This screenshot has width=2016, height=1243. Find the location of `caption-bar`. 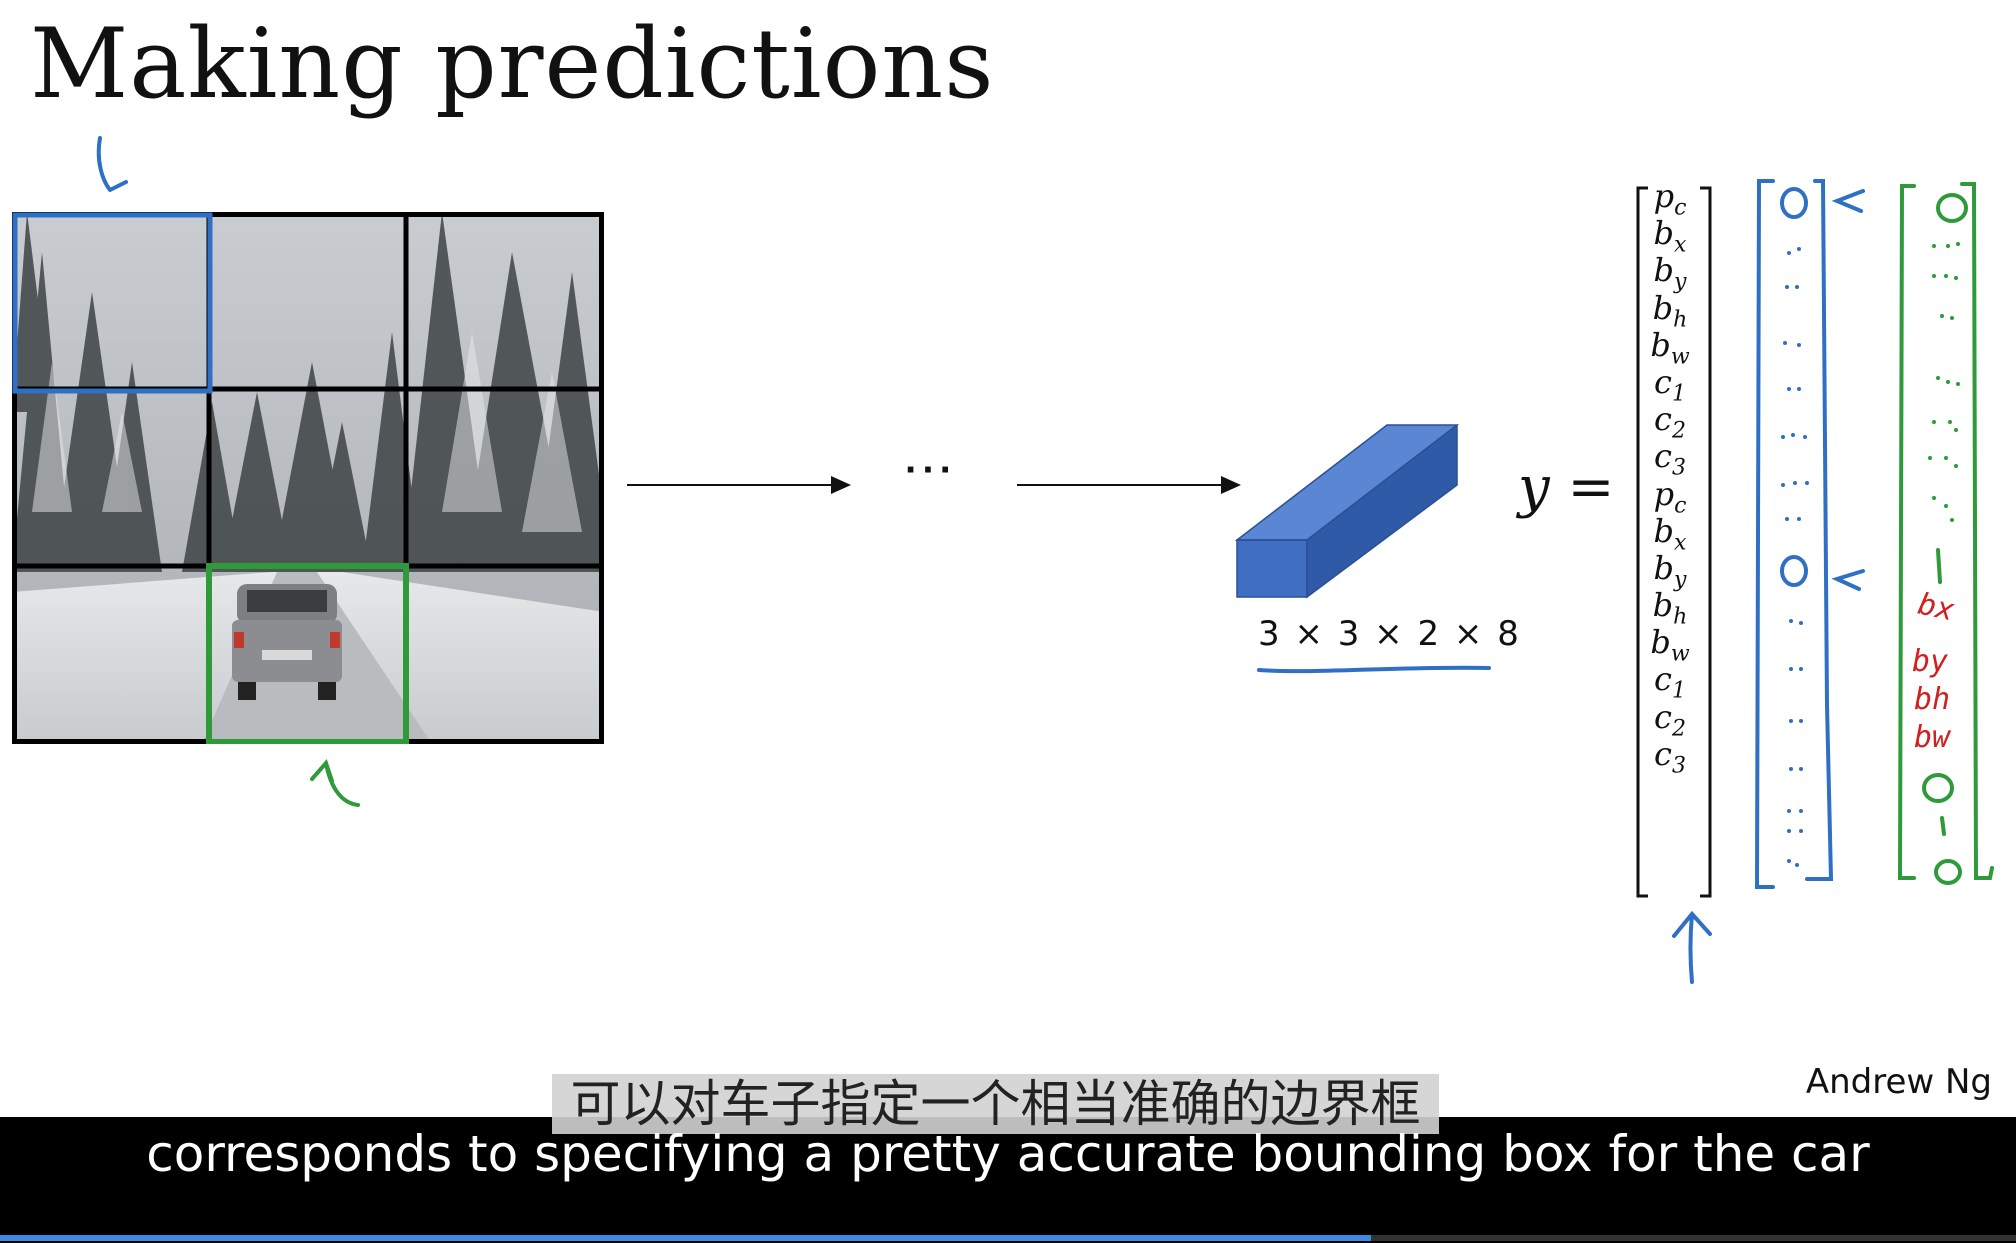

caption-bar is located at coordinates (1008, 1180).